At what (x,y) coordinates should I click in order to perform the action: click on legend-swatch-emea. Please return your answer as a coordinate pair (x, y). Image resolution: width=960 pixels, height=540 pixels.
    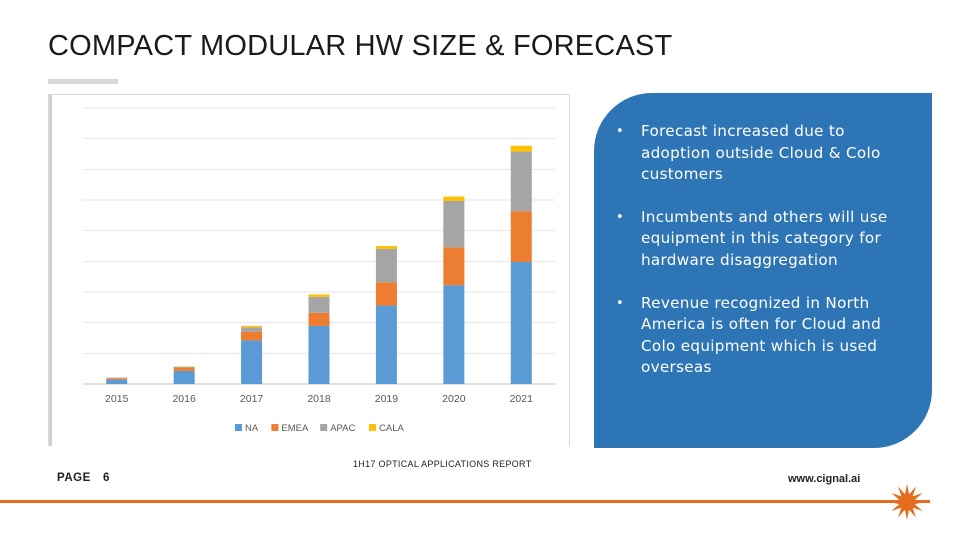
    Looking at the image, I should click on (275, 427).